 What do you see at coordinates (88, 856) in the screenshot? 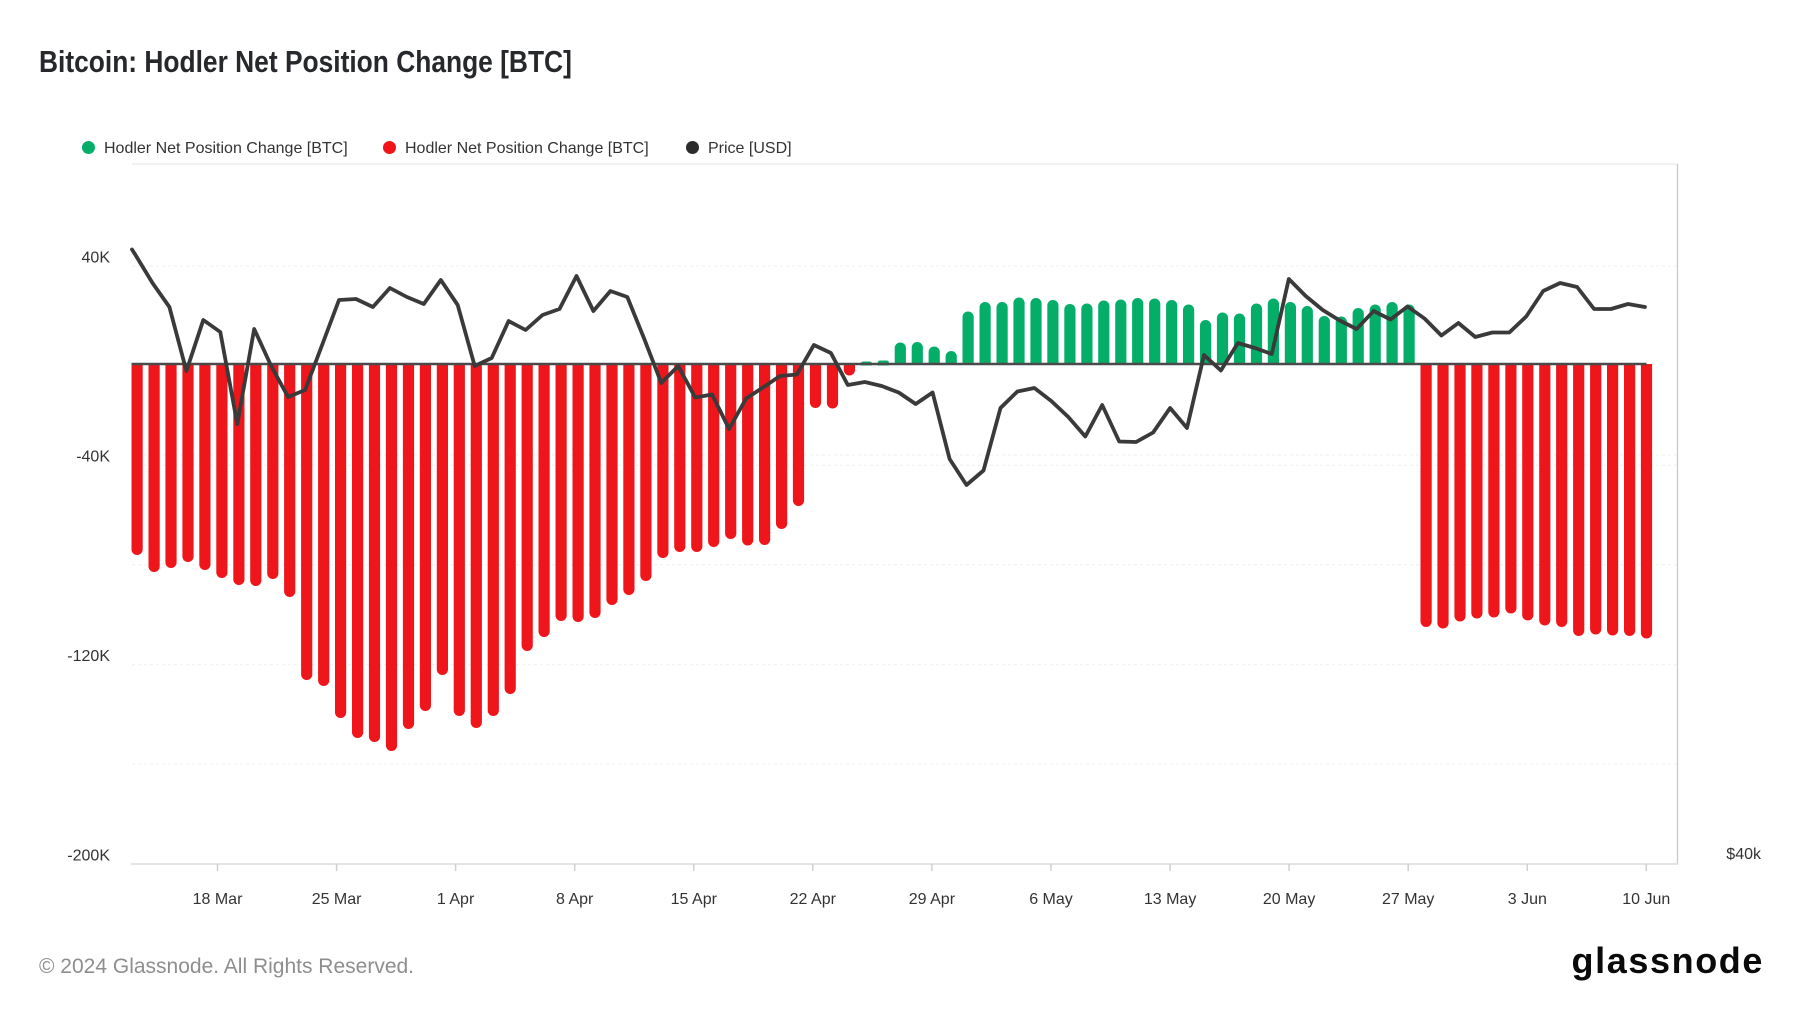
I see `svg-text: -200K` at bounding box center [88, 856].